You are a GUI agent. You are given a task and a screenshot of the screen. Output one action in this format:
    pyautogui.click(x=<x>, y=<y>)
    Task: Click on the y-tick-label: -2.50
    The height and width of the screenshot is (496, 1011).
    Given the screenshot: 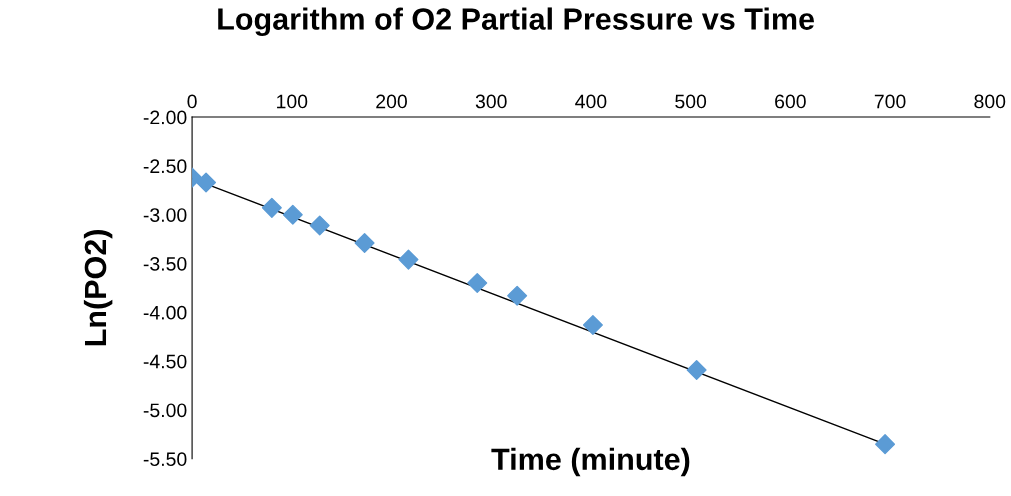 What is the action you would take?
    pyautogui.click(x=165, y=166)
    